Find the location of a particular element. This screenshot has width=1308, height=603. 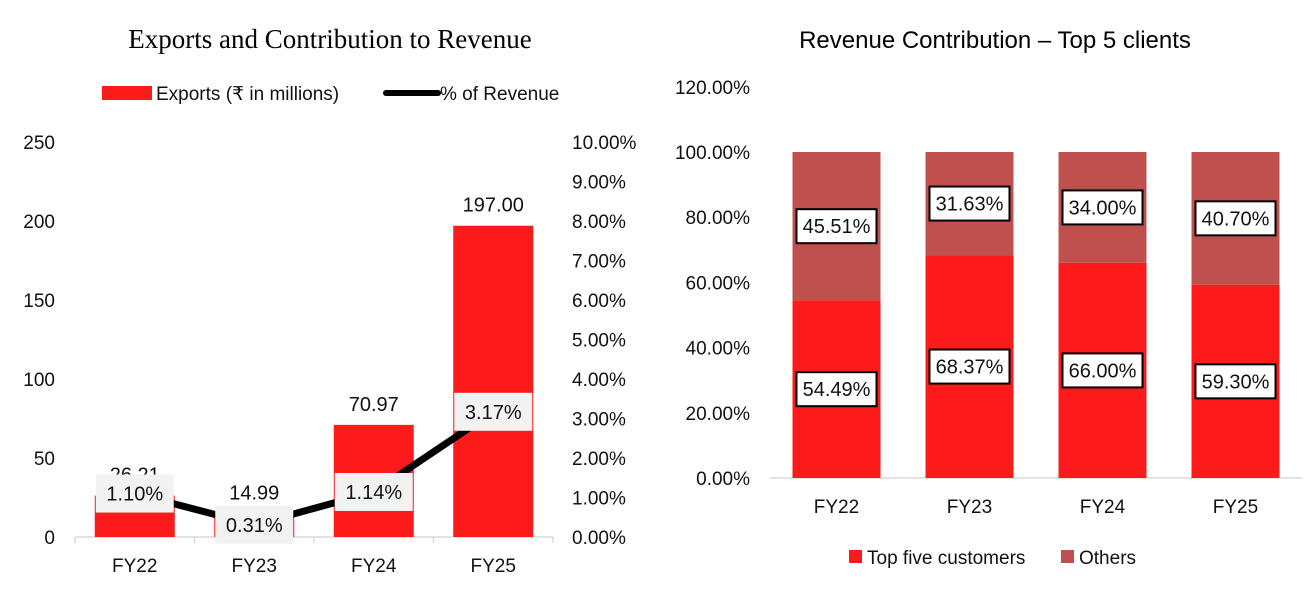

segment-value-label: 45.51% is located at coordinates (837, 227).